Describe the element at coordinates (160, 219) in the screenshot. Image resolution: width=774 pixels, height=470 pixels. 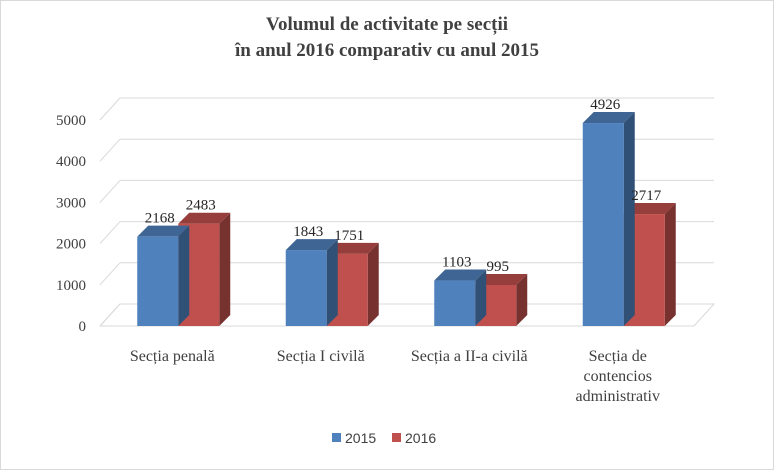
I see `data-label: 2168` at that location.